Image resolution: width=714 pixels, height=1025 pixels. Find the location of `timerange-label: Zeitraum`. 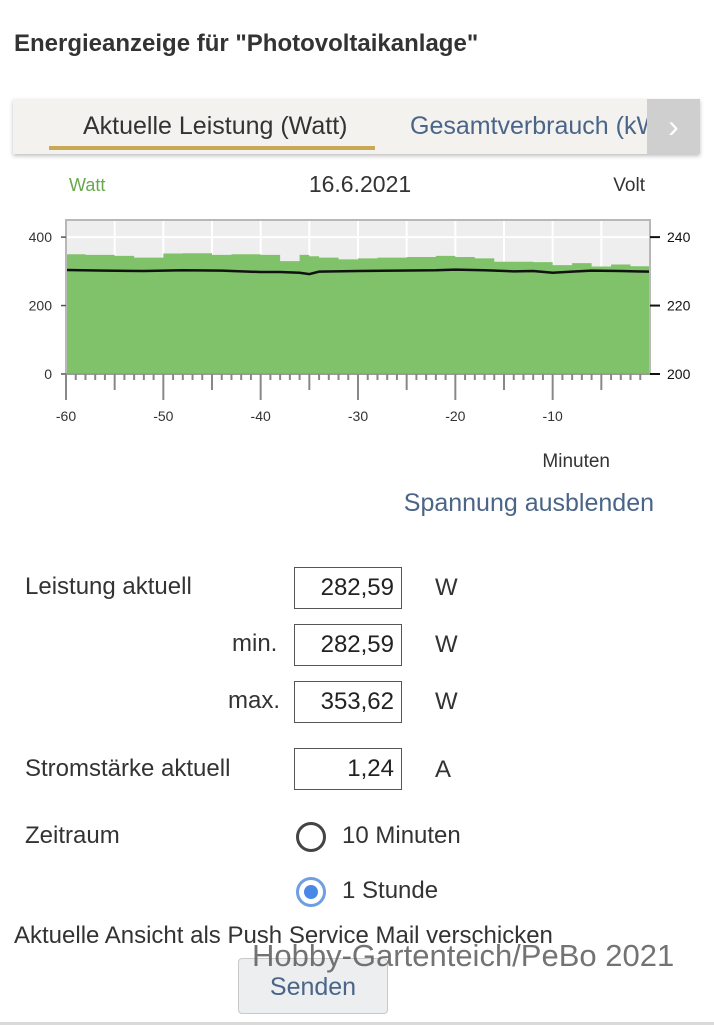

timerange-label: Zeitraum is located at coordinates (72, 835).